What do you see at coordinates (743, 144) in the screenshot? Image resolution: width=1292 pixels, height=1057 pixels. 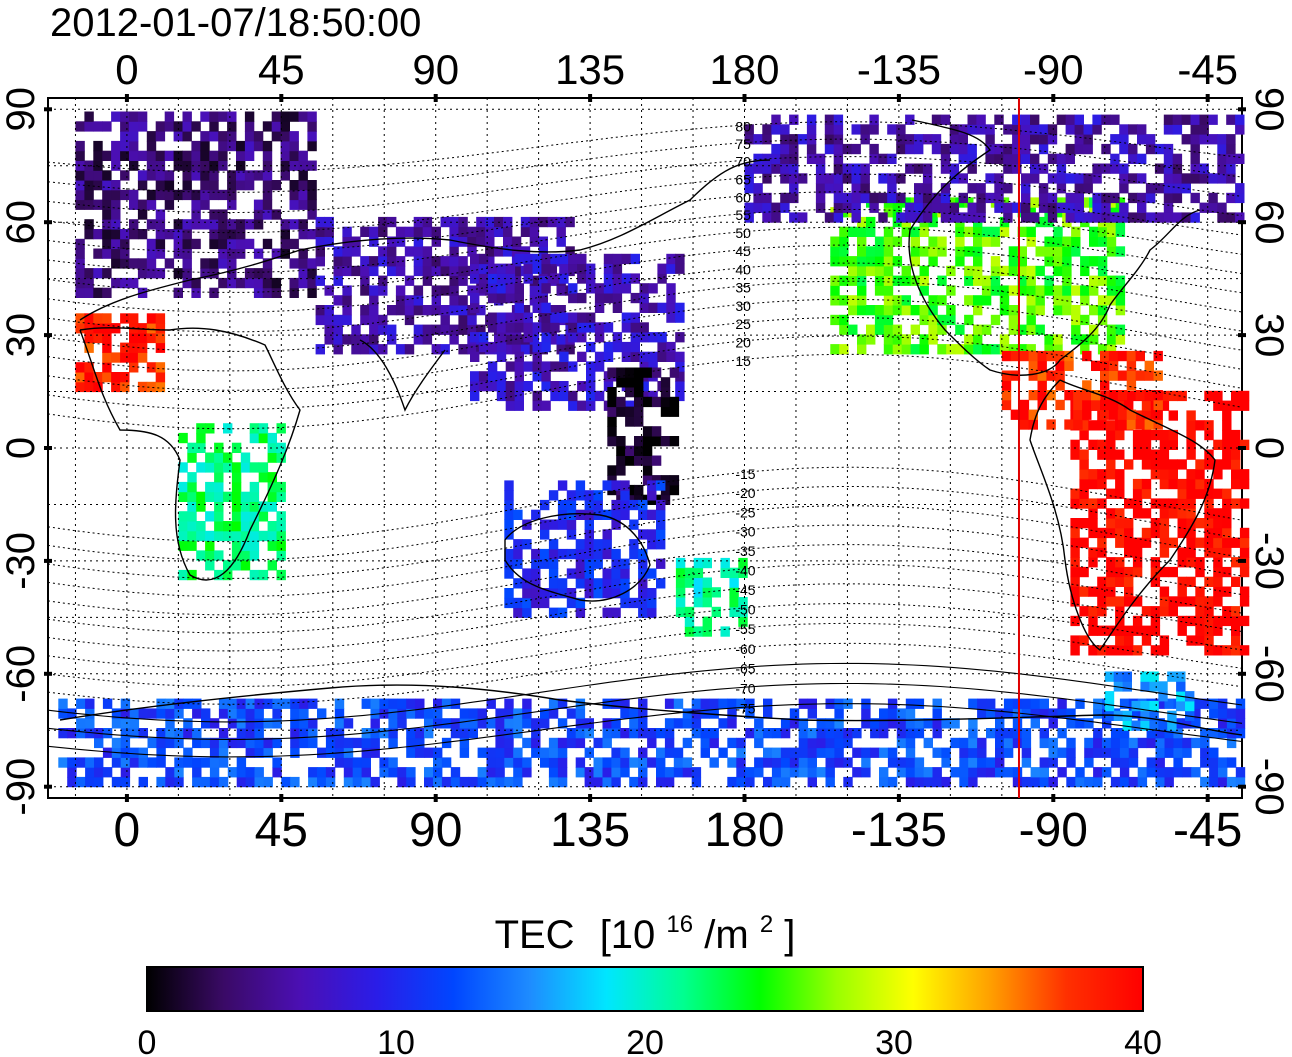 I see `contour-label: 75` at bounding box center [743, 144].